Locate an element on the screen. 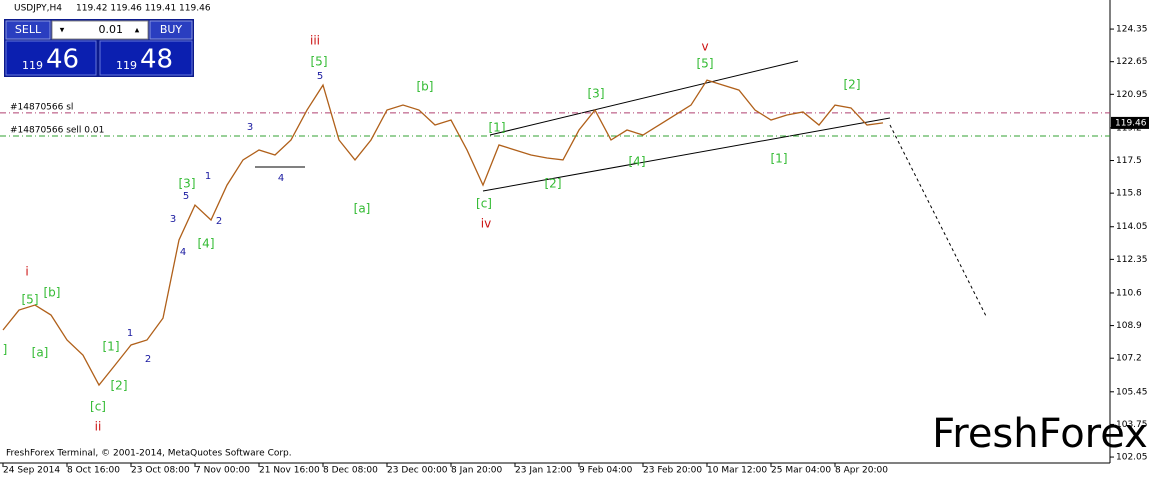  y-tick-label: 107.2 is located at coordinates (1129, 359).